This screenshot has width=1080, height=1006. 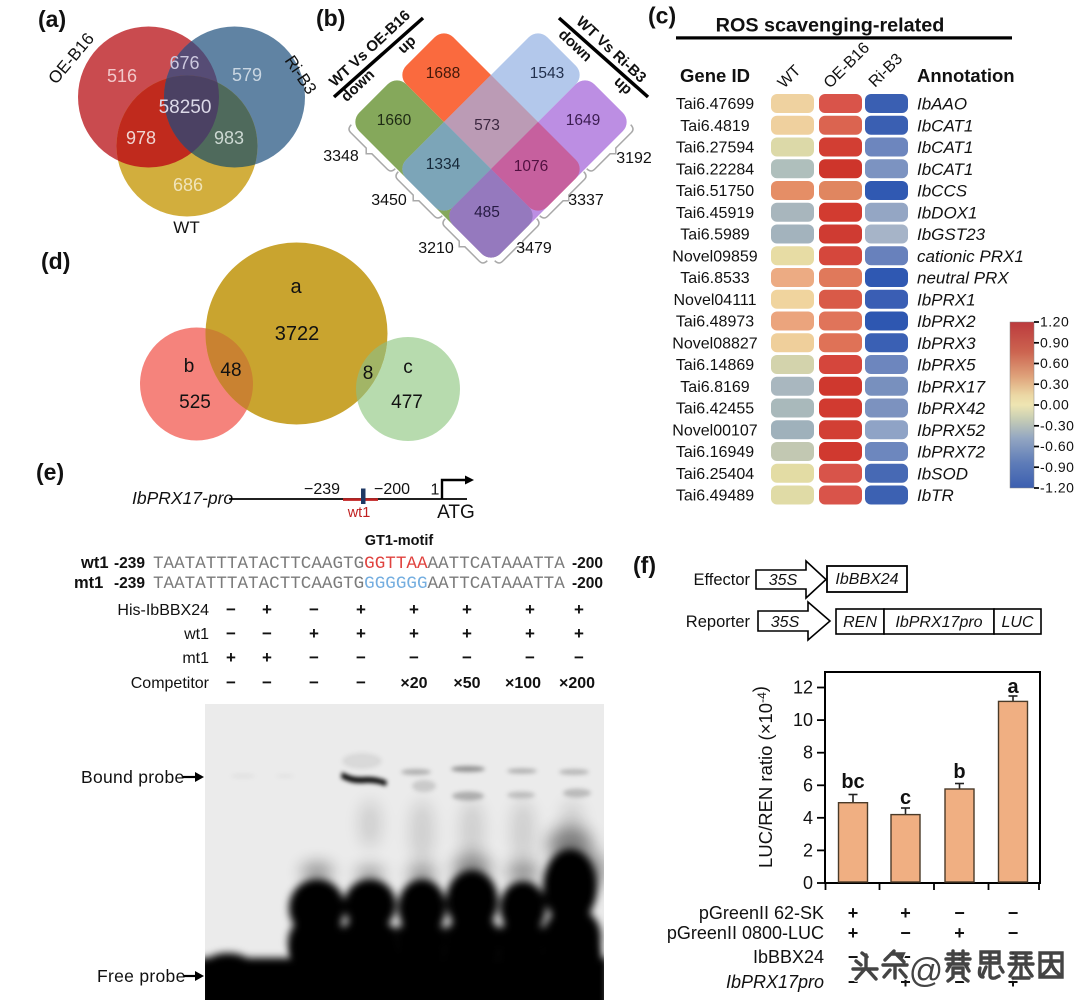 I want to click on svg-text: a, so click(x=296, y=287).